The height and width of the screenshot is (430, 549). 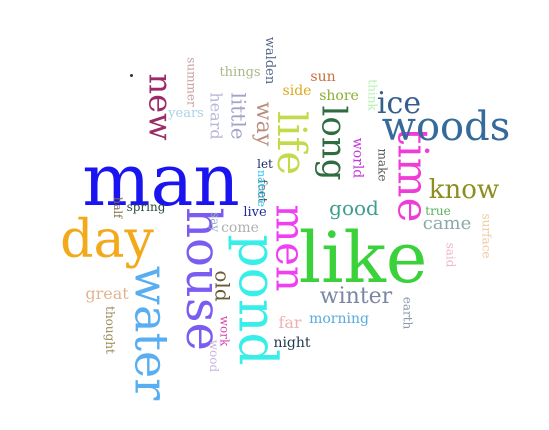 I want to click on word-years: years, so click(x=186, y=113).